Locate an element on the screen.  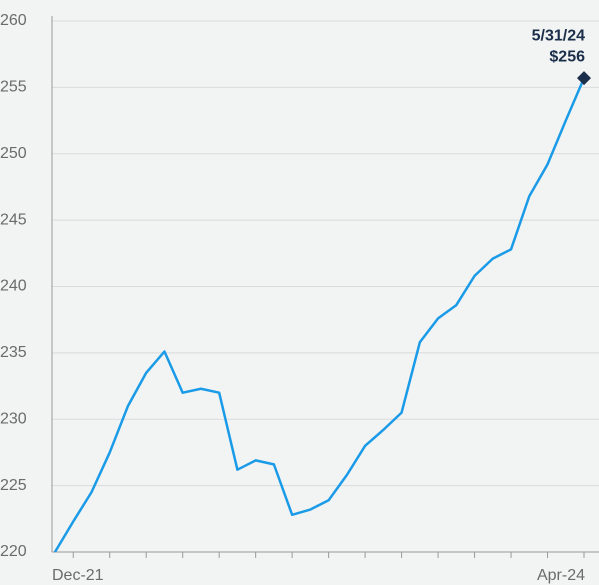
y-tick-label: 235 is located at coordinates (13, 352).